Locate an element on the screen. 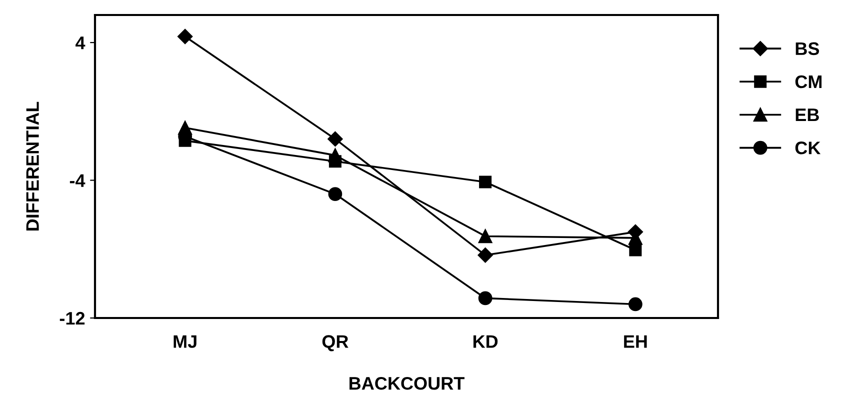 This screenshot has height=419, width=850. x-tick-label: QR is located at coordinates (335, 343).